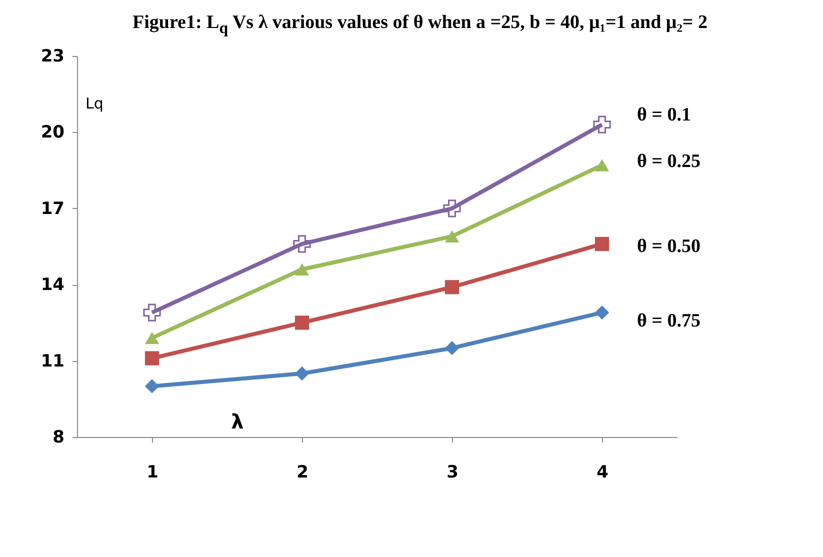 The image size is (823, 557). What do you see at coordinates (602, 472) in the screenshot?
I see `x-tick-label: 4` at bounding box center [602, 472].